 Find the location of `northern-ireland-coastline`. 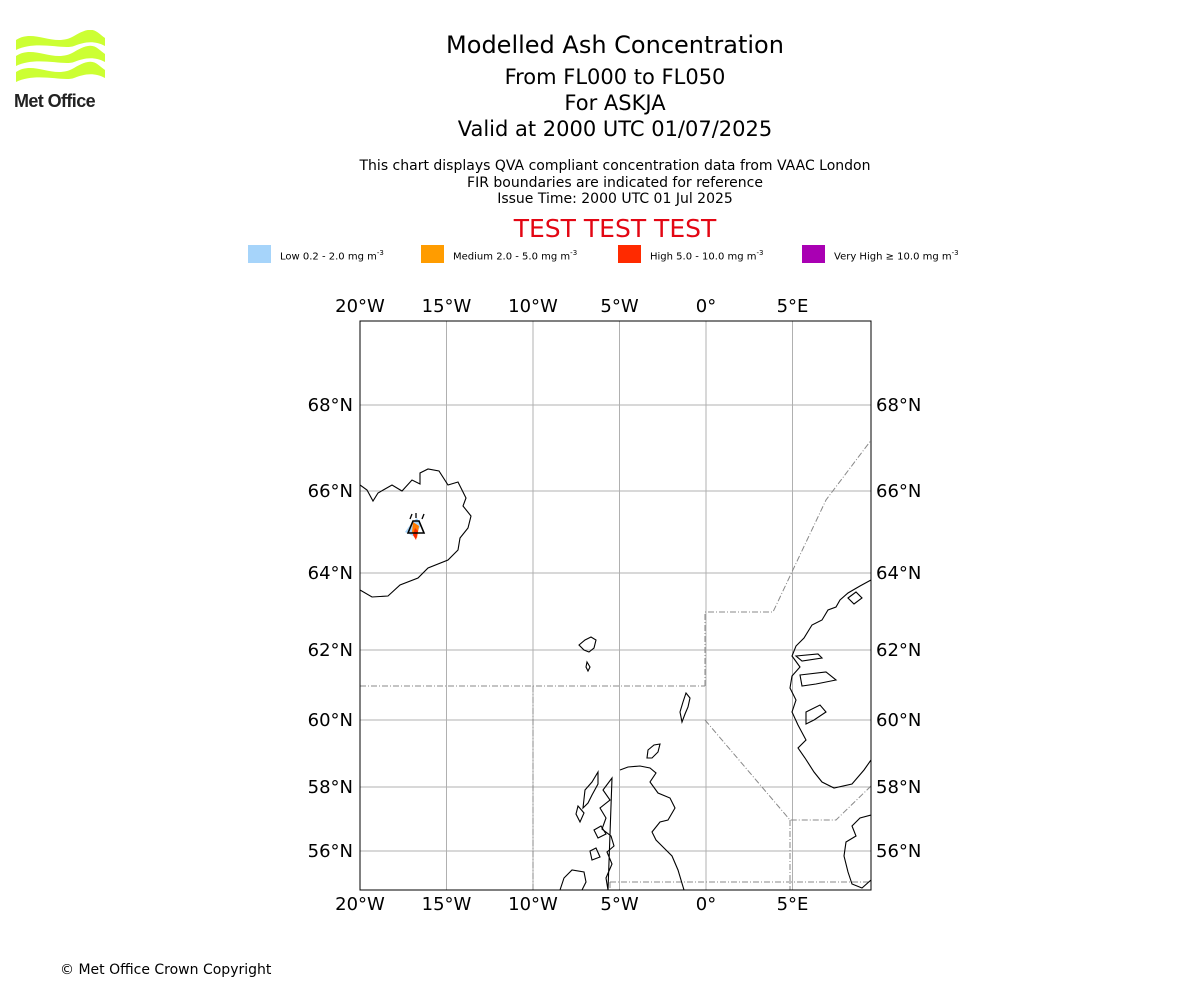

northern-ireland-coastline is located at coordinates (573, 879).